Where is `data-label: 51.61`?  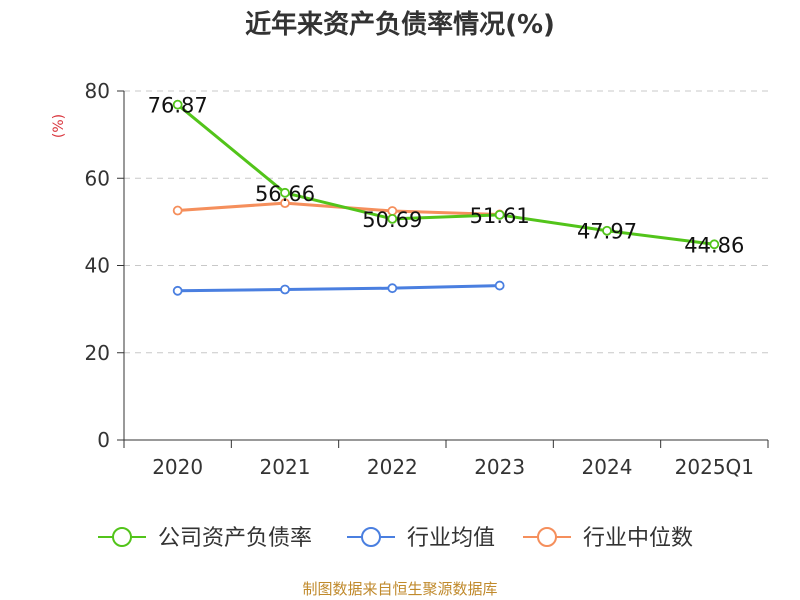
data-label: 51.61 is located at coordinates (500, 216).